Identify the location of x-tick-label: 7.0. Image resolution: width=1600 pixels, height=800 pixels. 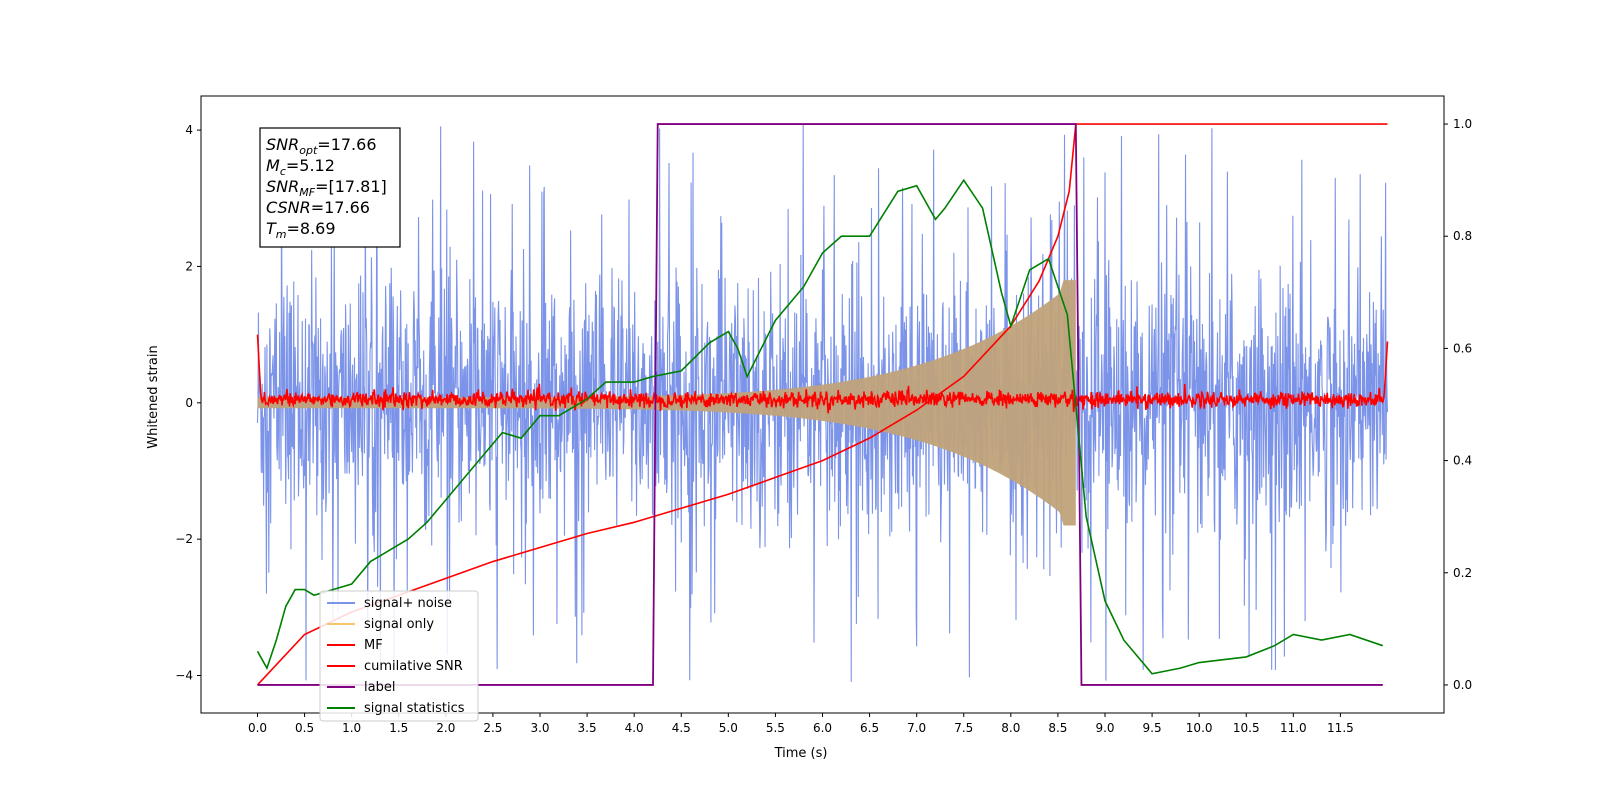
(916, 728).